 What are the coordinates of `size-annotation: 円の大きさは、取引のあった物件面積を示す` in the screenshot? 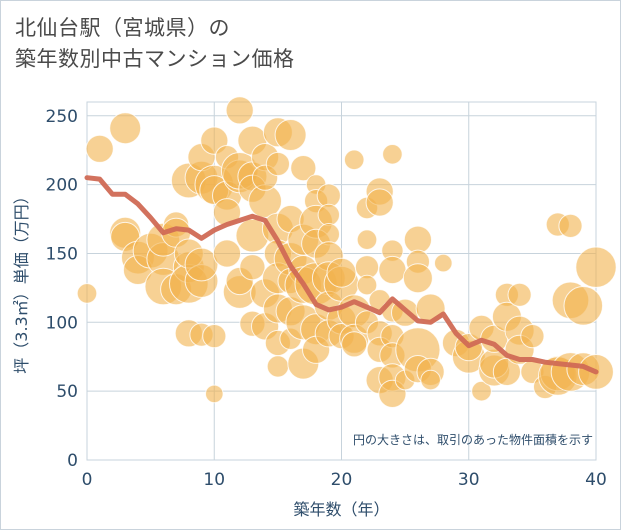 It's located at (473, 439).